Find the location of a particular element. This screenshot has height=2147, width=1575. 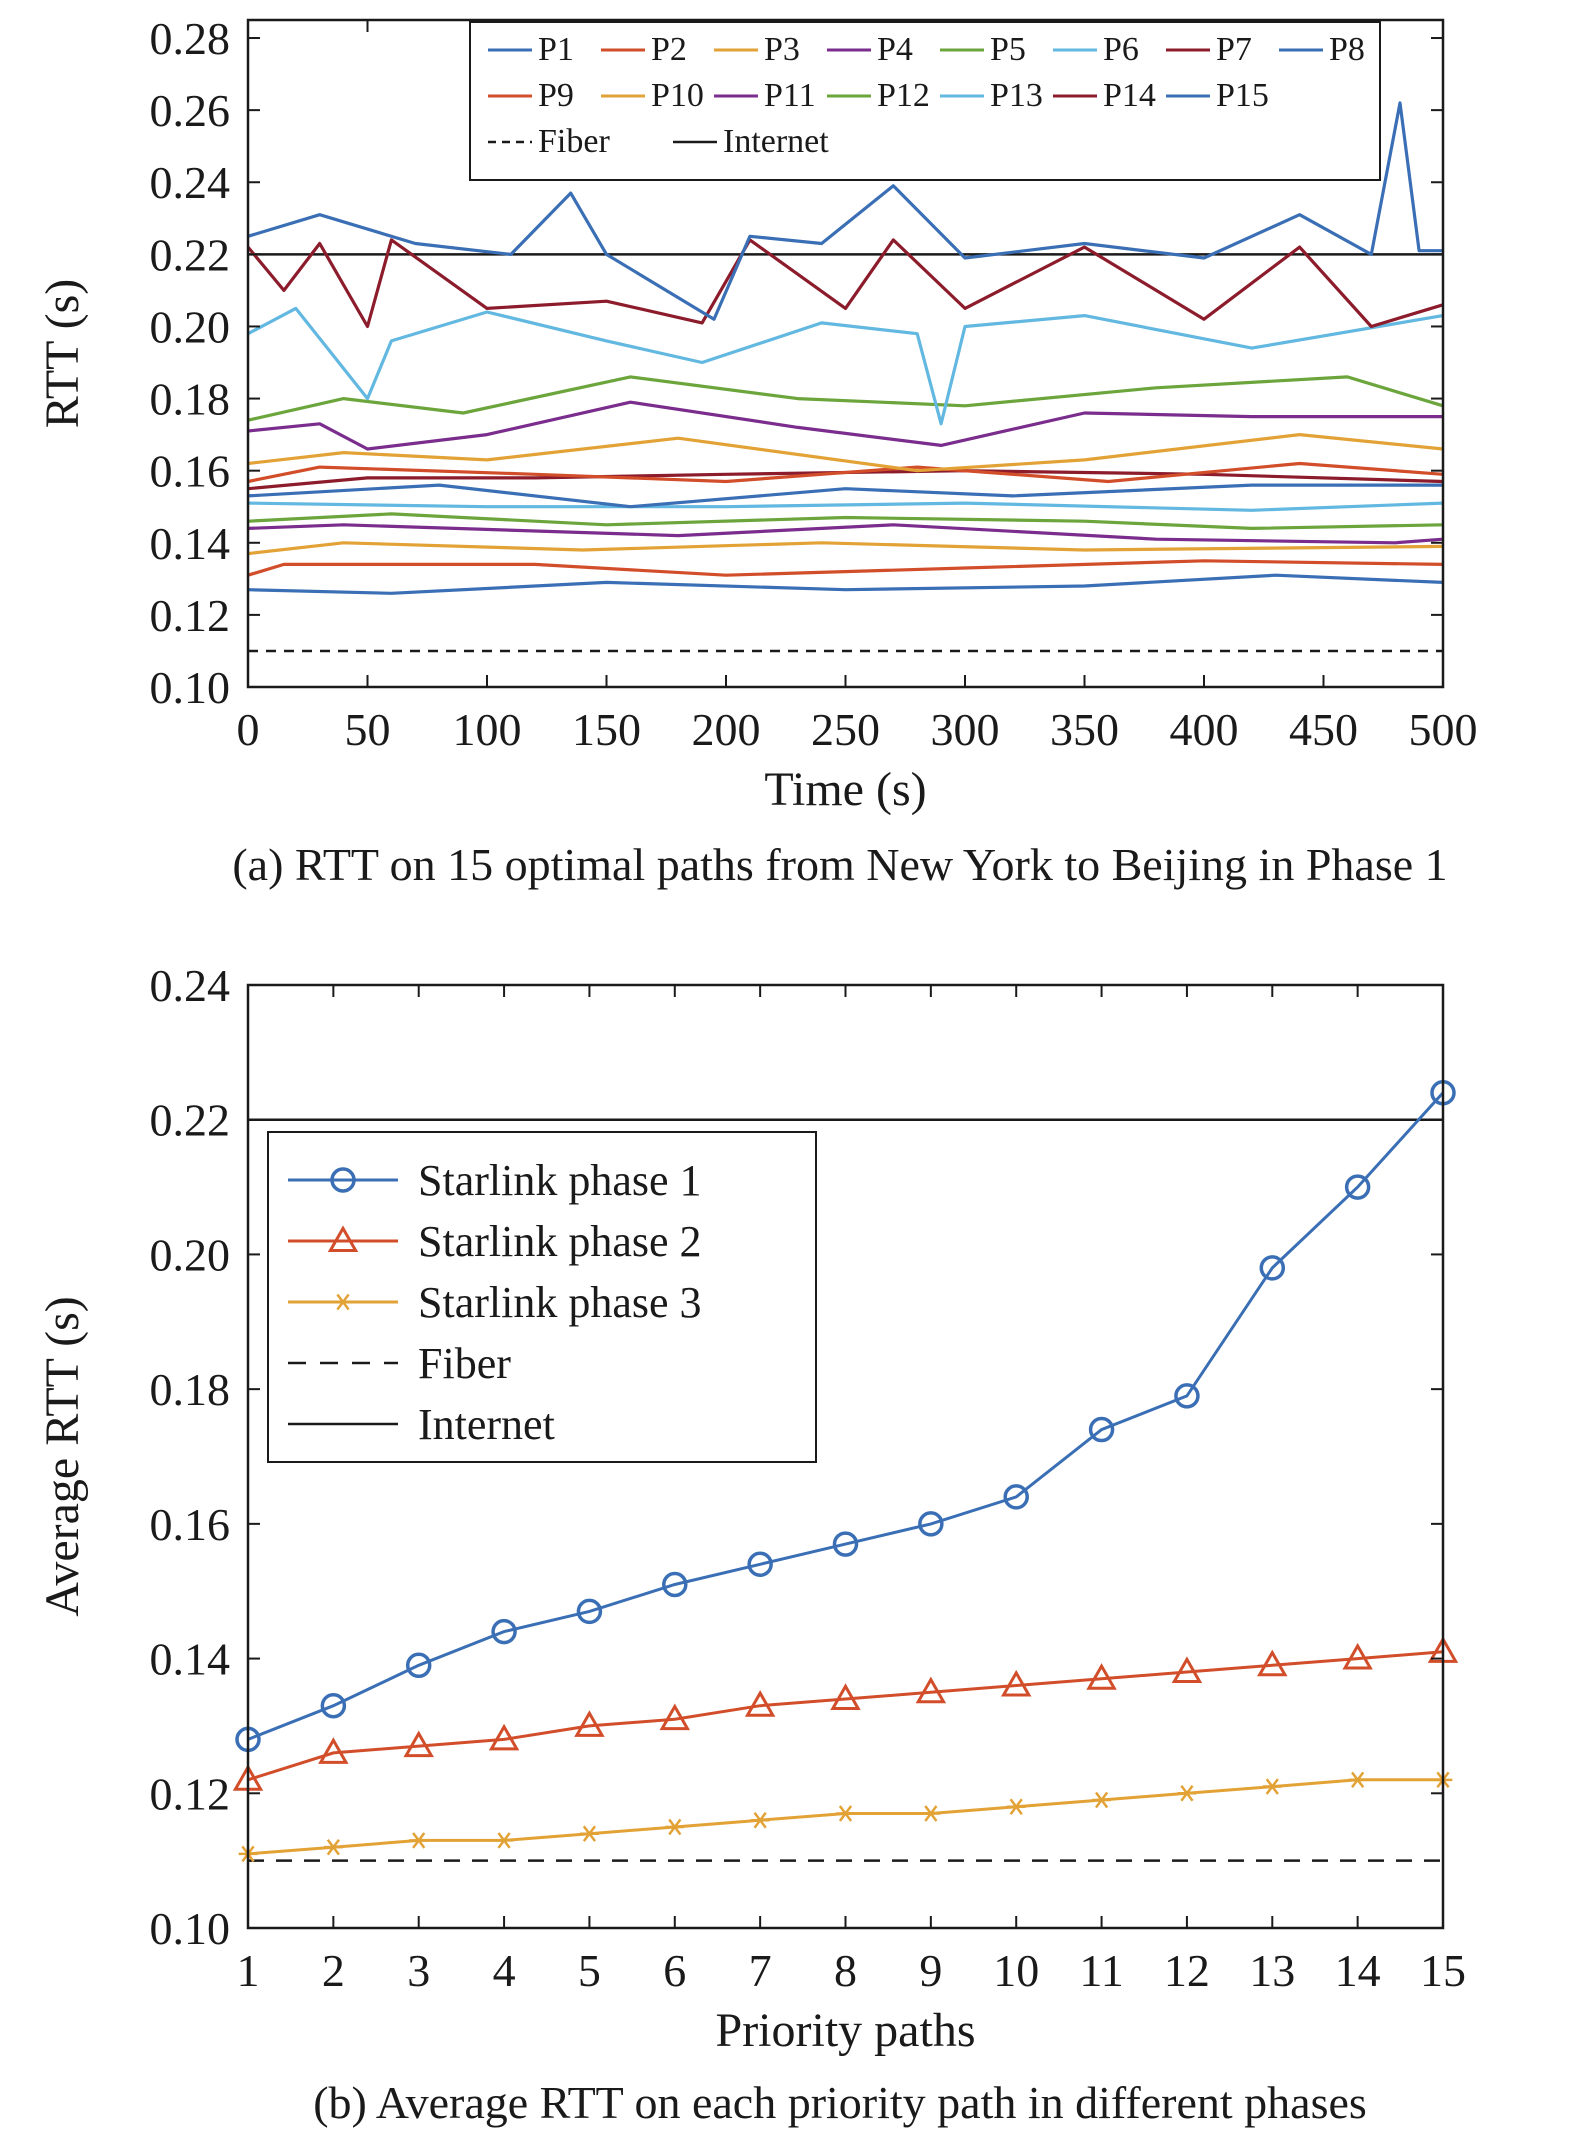

chart-a-y-axis-label: RTT (s) is located at coordinates (62, 354).